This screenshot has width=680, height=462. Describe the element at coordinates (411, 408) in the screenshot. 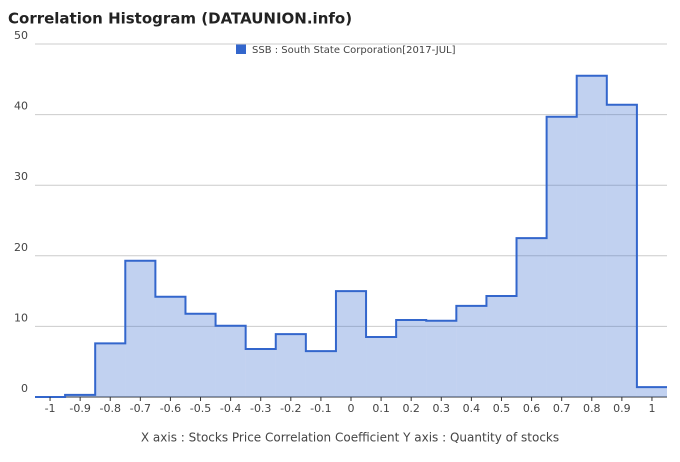

I see `x-tick-label: 0.2` at that location.